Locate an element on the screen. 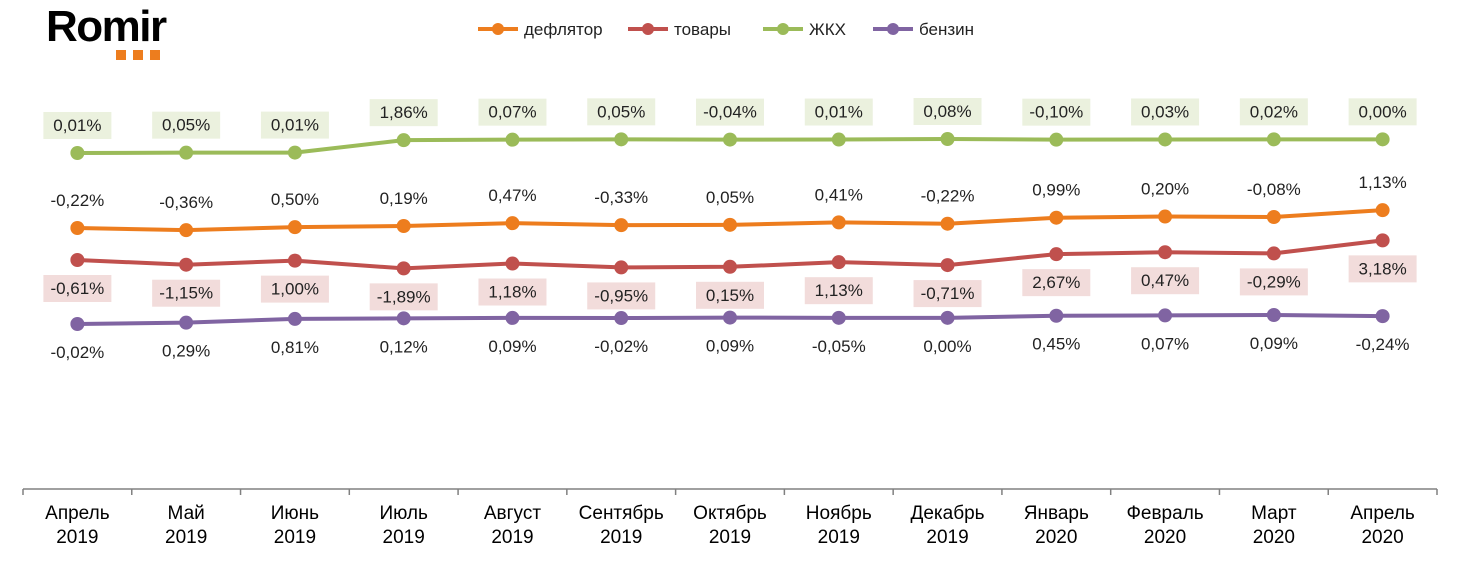 The image size is (1460, 563). data-label-petrol: -0,02% is located at coordinates (621, 346).